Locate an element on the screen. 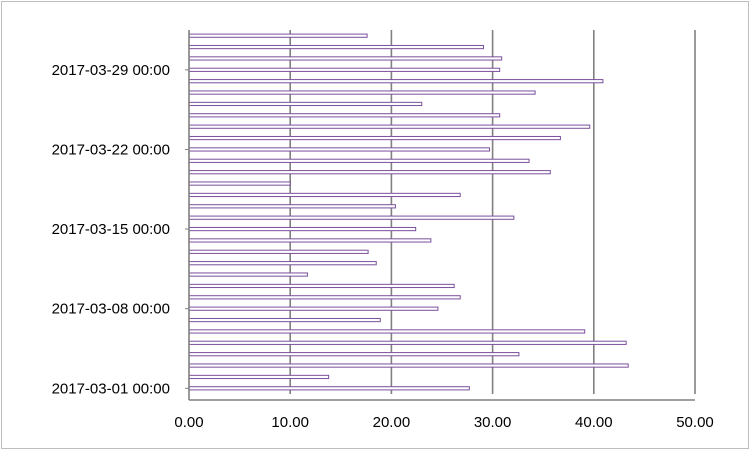 The width and height of the screenshot is (752, 452). x-tick-label: 40.00 is located at coordinates (594, 422).